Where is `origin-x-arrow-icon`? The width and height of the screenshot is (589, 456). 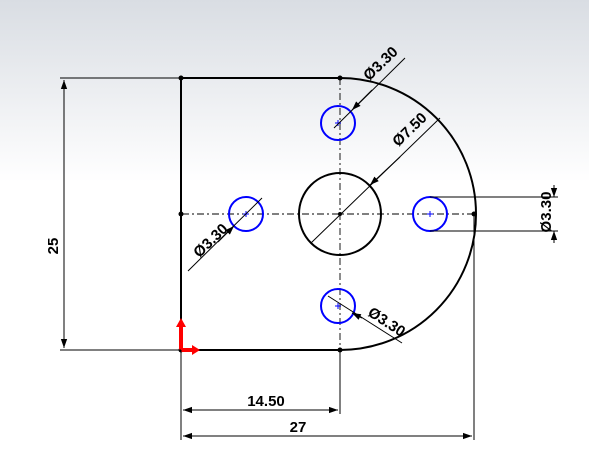 origin-x-arrow-icon is located at coordinates (190, 350).